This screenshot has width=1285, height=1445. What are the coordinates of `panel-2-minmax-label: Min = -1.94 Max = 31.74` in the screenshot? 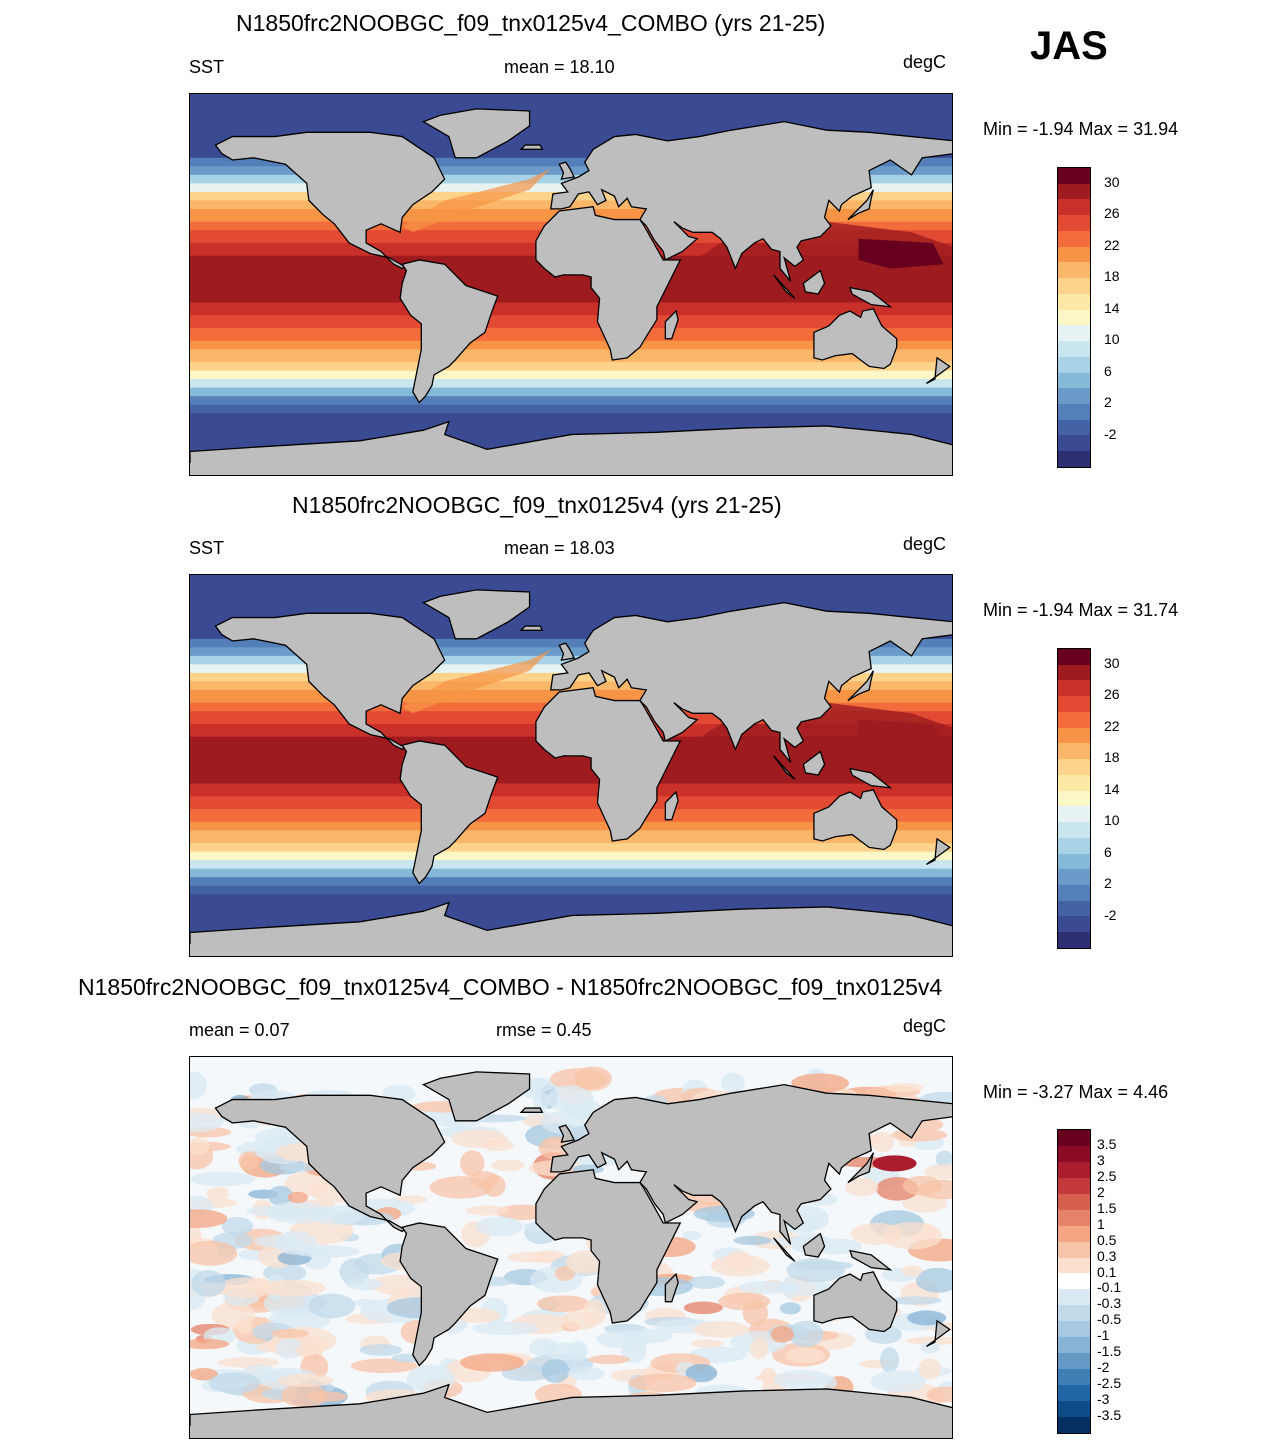 It's located at (1081, 610).